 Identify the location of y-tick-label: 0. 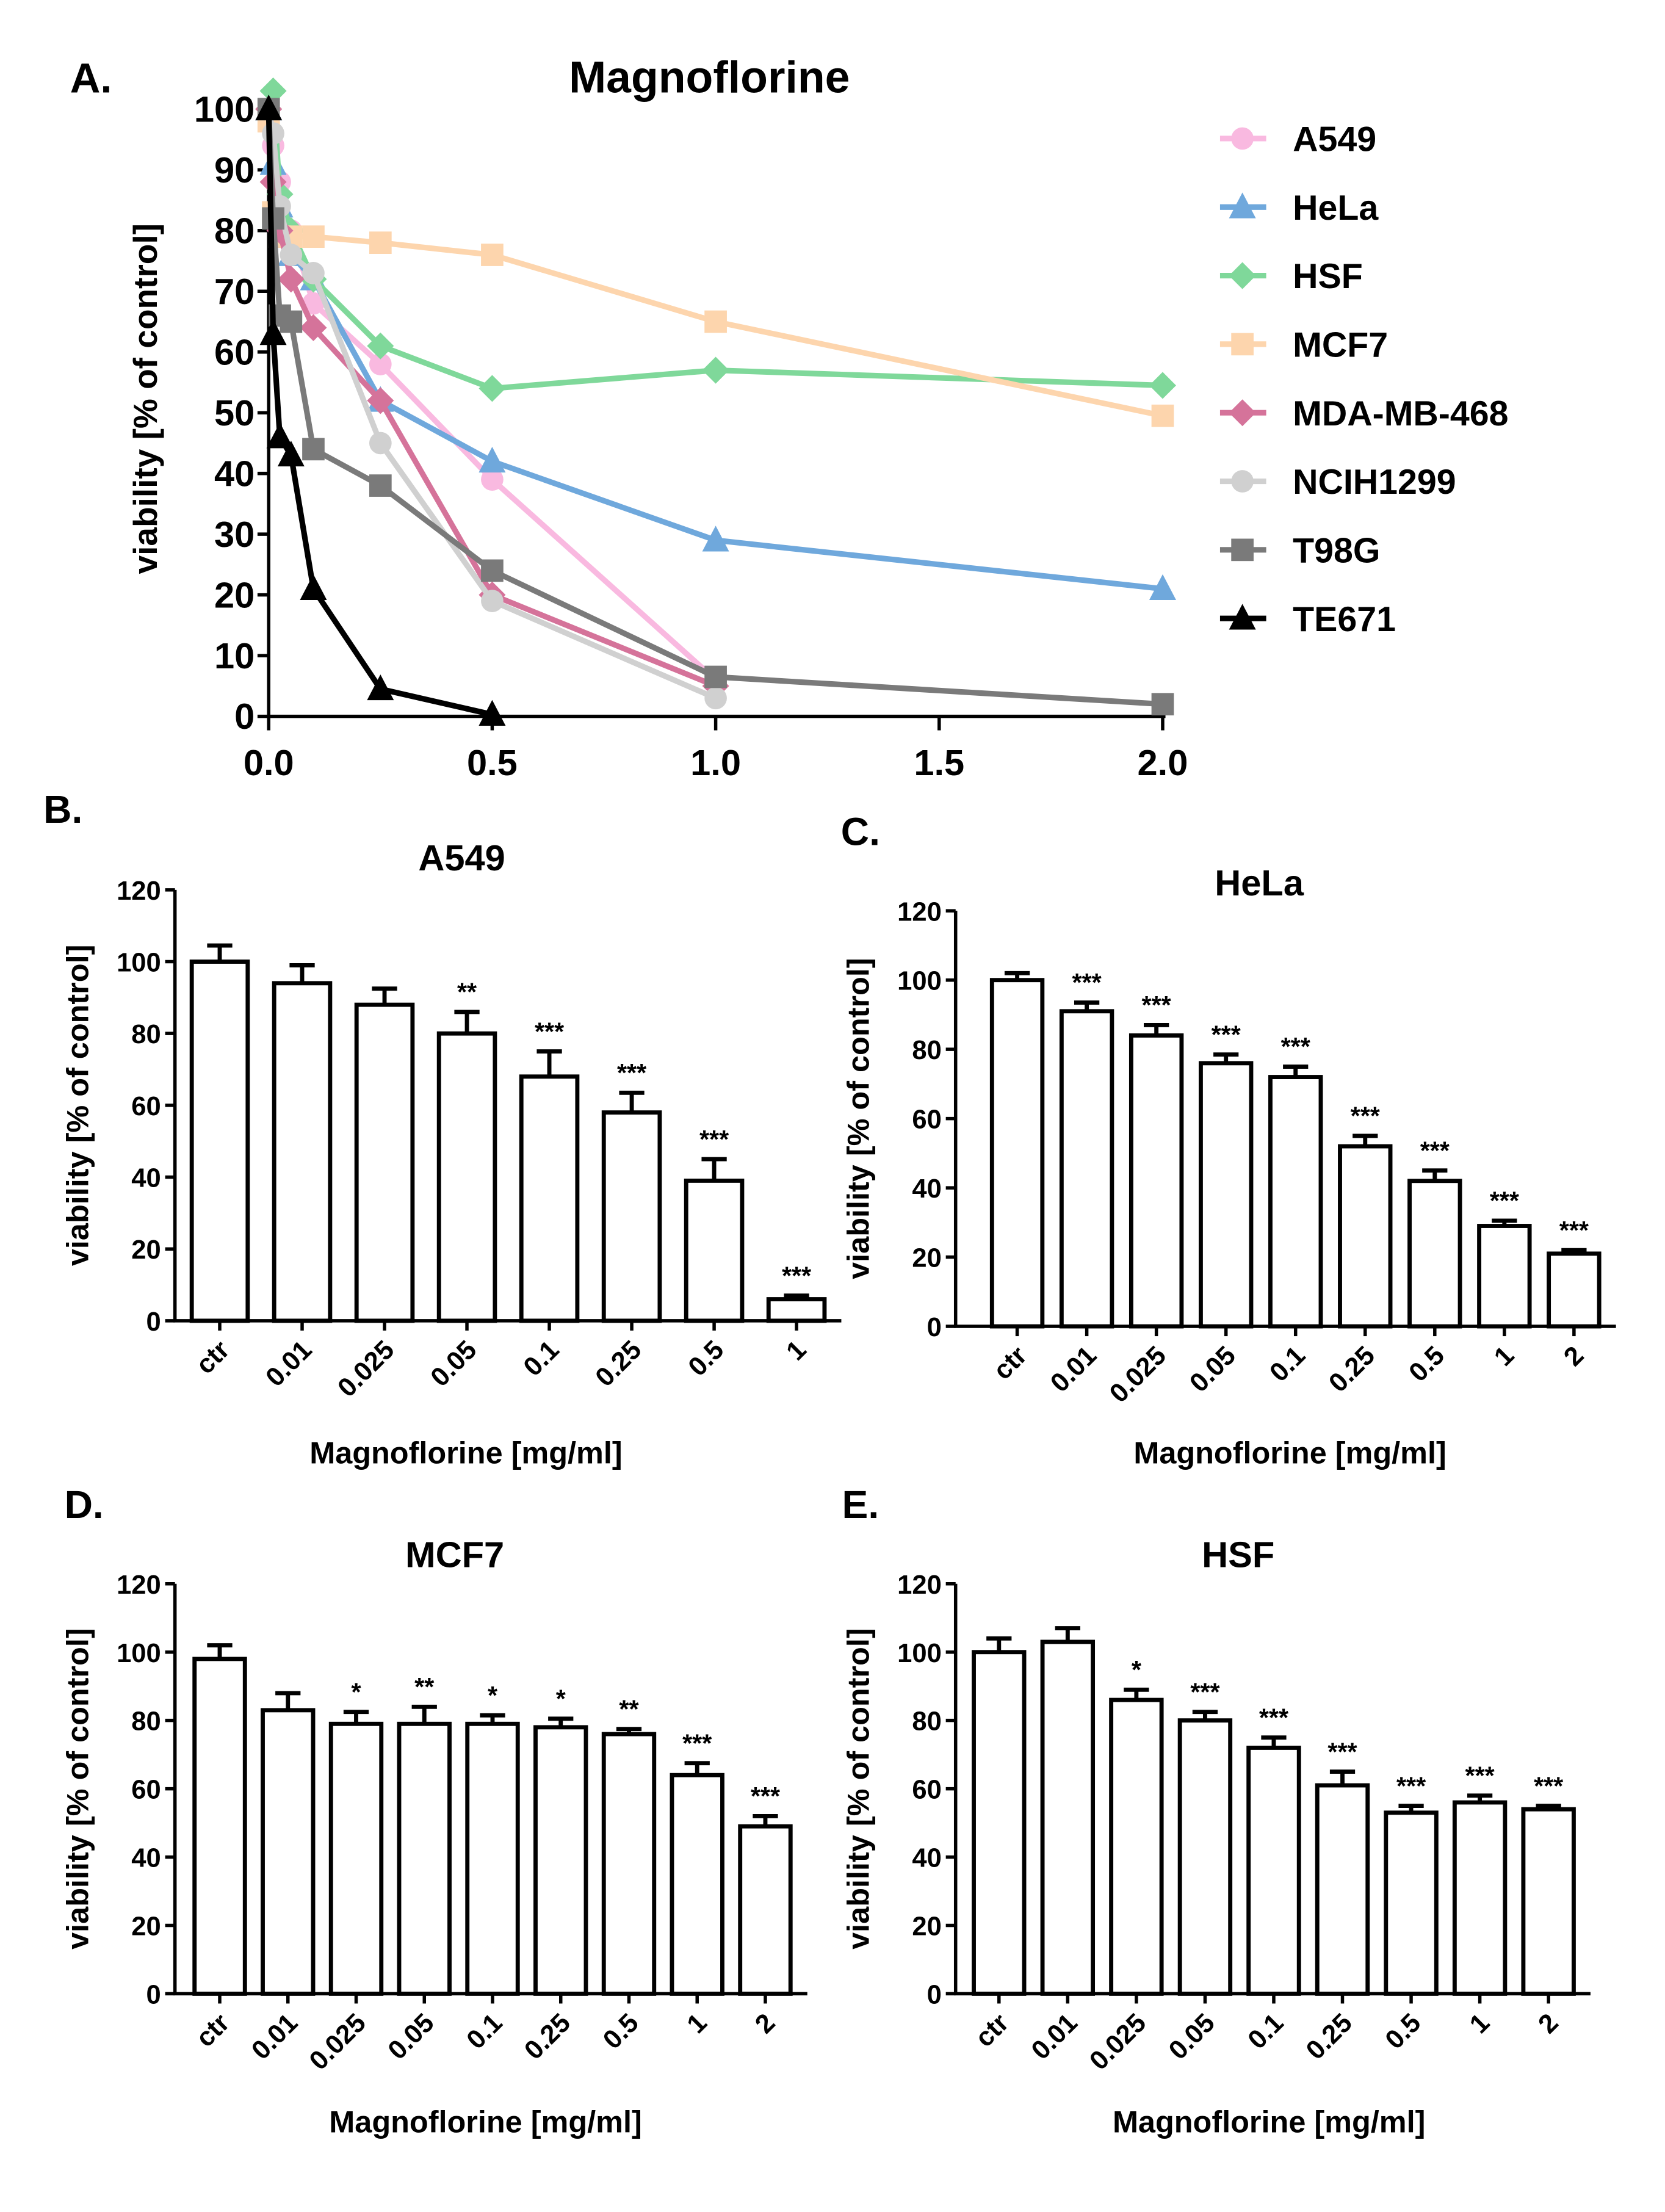
(154, 1994).